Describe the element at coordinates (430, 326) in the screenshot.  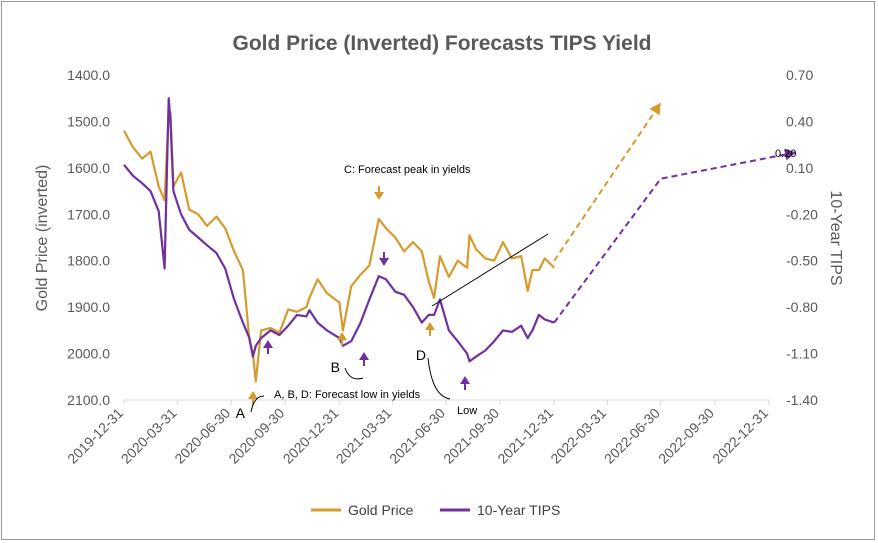
I see `arrow-d-gold` at that location.